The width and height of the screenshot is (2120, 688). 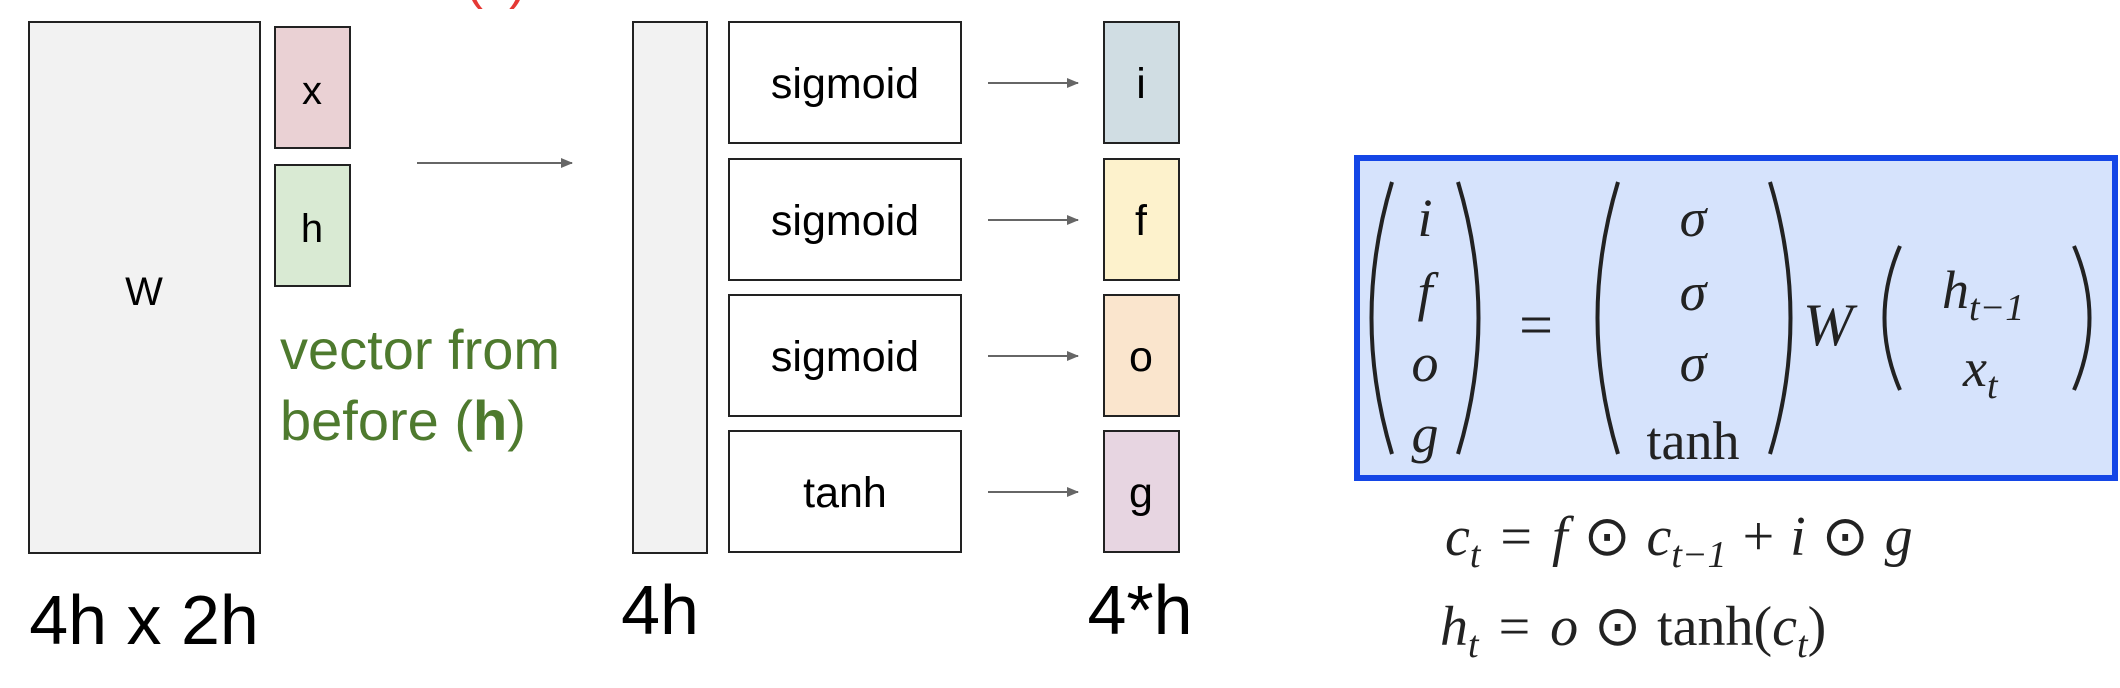 What do you see at coordinates (1659, 537) in the screenshot?
I see `ct-c: c` at bounding box center [1659, 537].